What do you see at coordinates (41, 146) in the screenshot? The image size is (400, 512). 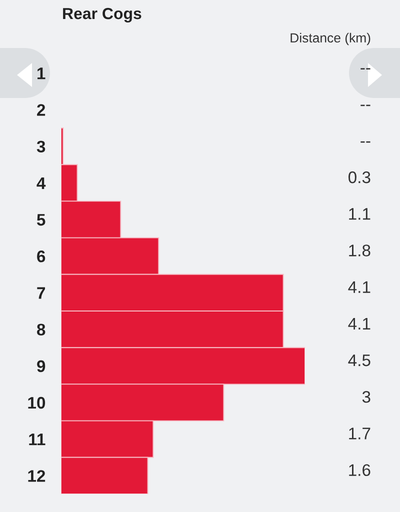 I see `y-tick-label: 3` at bounding box center [41, 146].